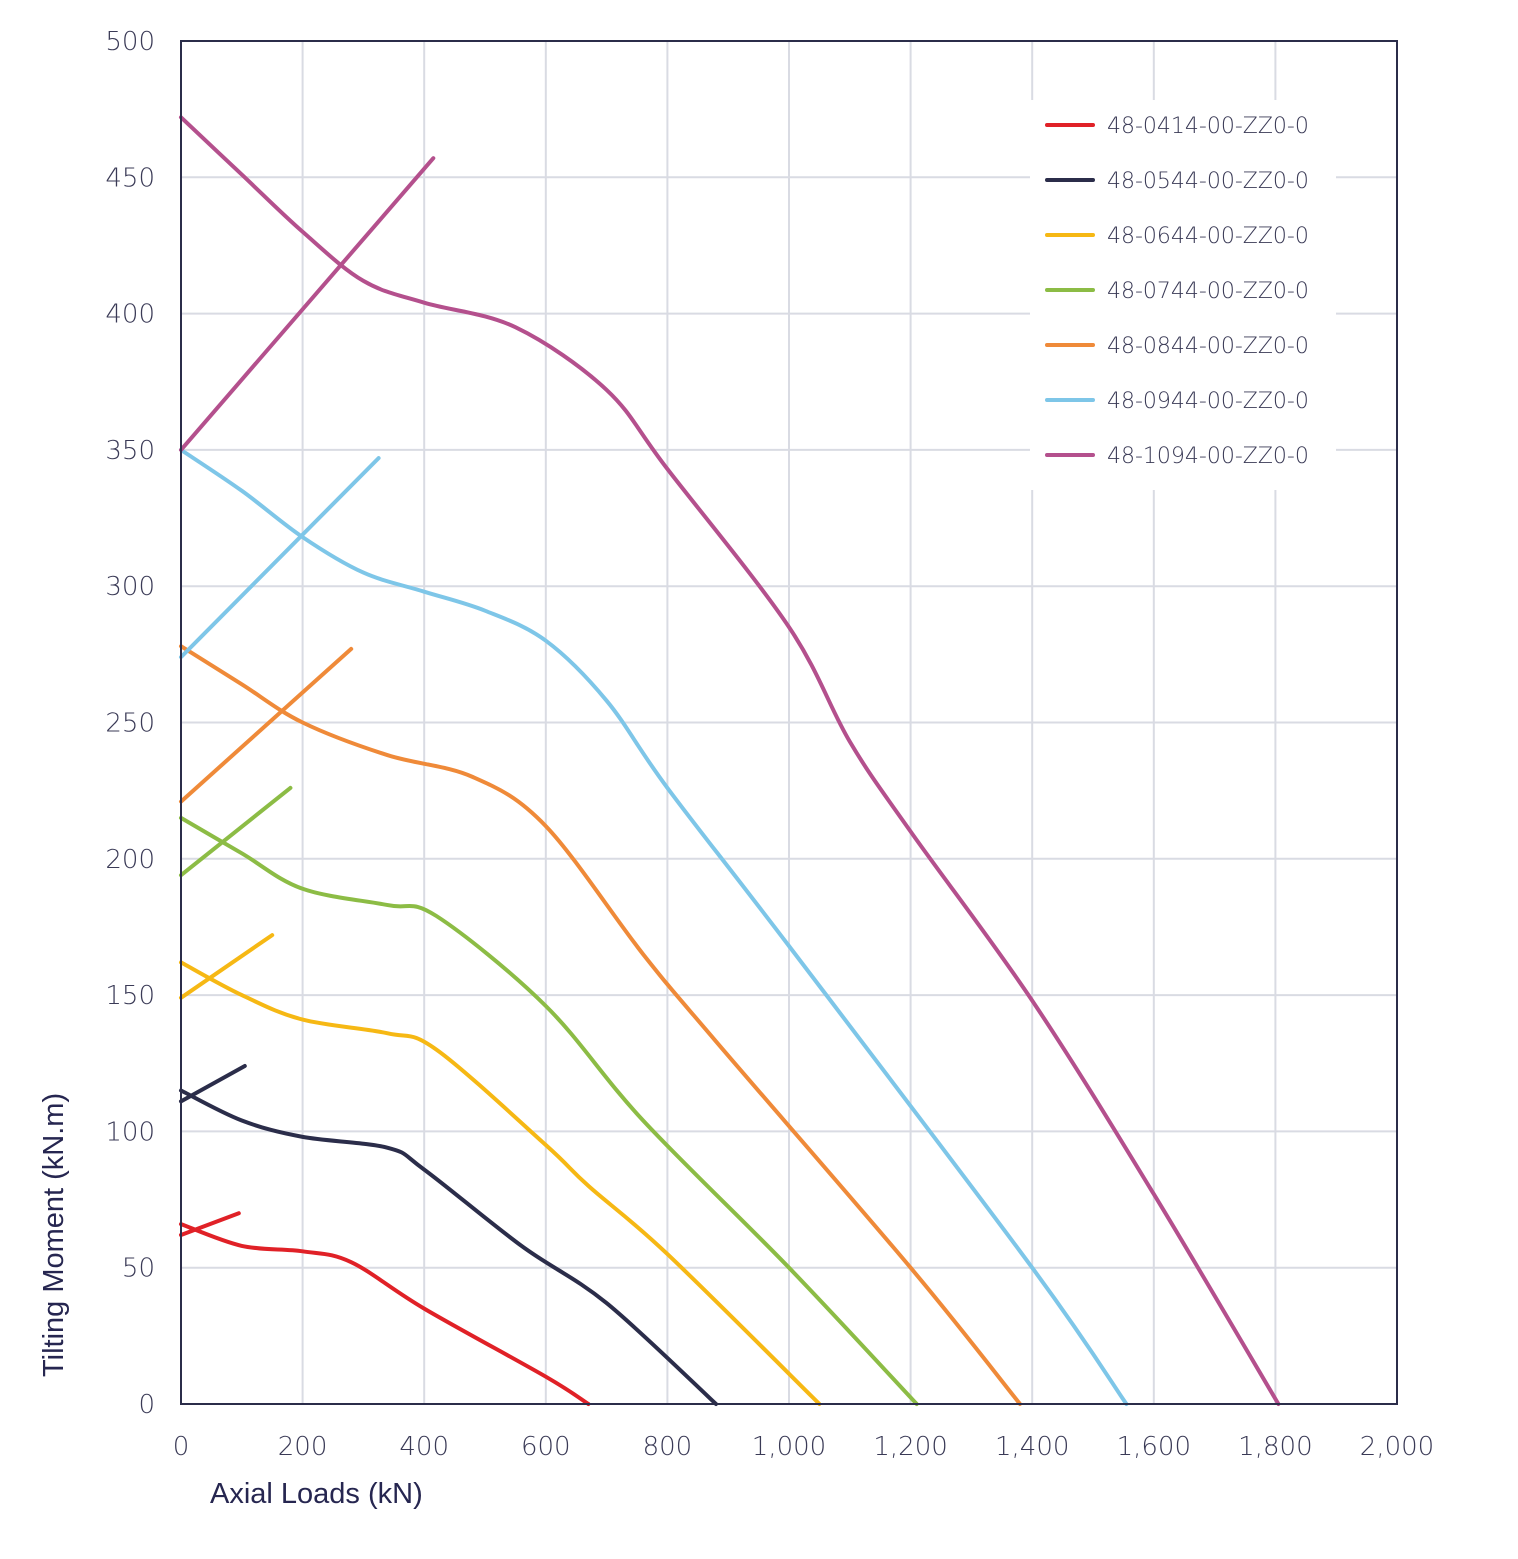  What do you see at coordinates (1208, 236) in the screenshot?
I see `legend-label: 48-0644-00-ZZ0-0` at bounding box center [1208, 236].